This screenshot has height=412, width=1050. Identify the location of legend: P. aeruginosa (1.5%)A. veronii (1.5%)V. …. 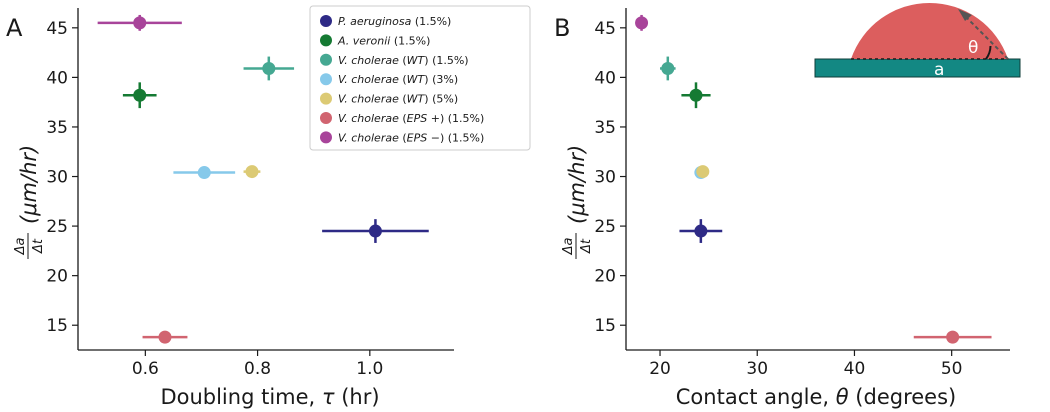
(420, 78).